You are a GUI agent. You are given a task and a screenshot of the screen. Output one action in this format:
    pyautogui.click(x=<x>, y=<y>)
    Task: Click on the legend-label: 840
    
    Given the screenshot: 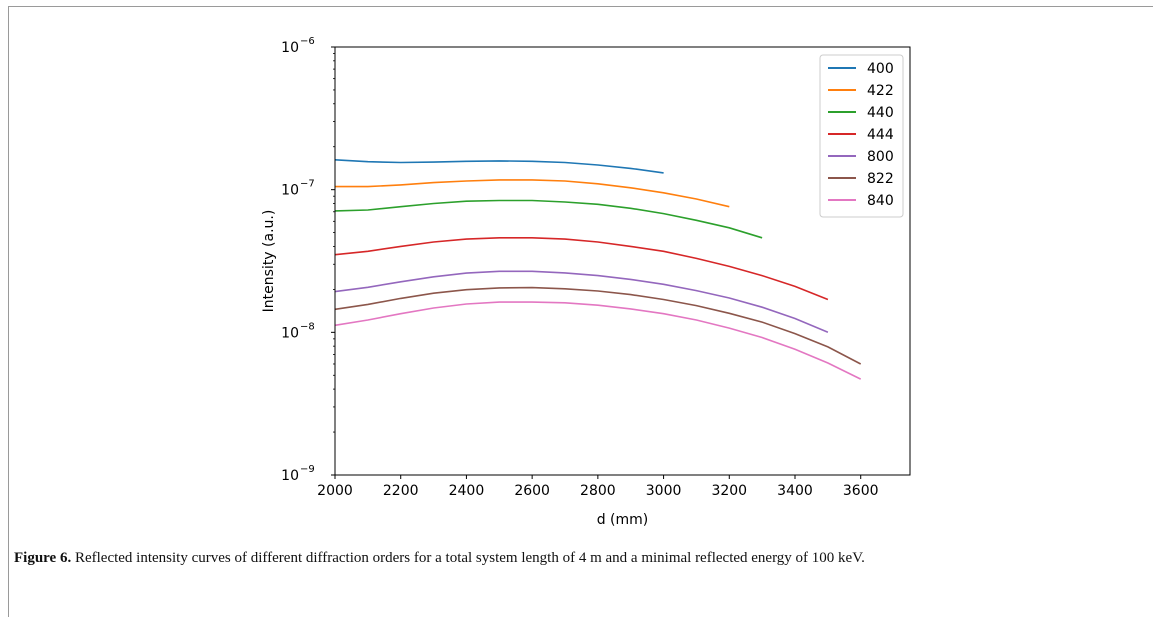 What is the action you would take?
    pyautogui.click(x=880, y=201)
    